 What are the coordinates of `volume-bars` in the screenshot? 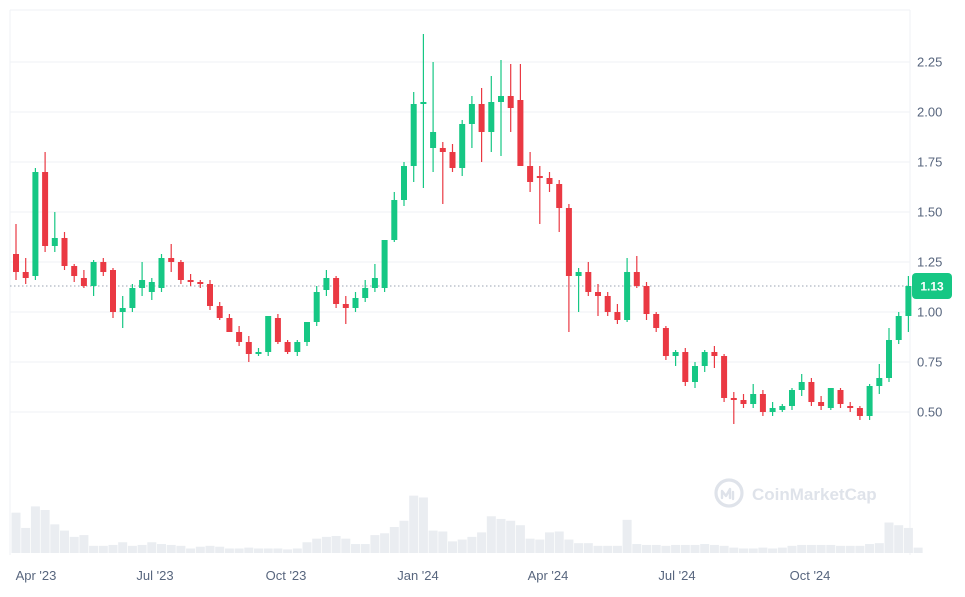 It's located at (467, 524).